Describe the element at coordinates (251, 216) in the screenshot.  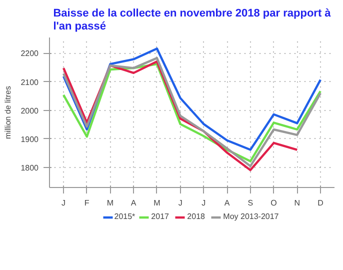
I see `legend-label: Moy 2013-2017` at that location.